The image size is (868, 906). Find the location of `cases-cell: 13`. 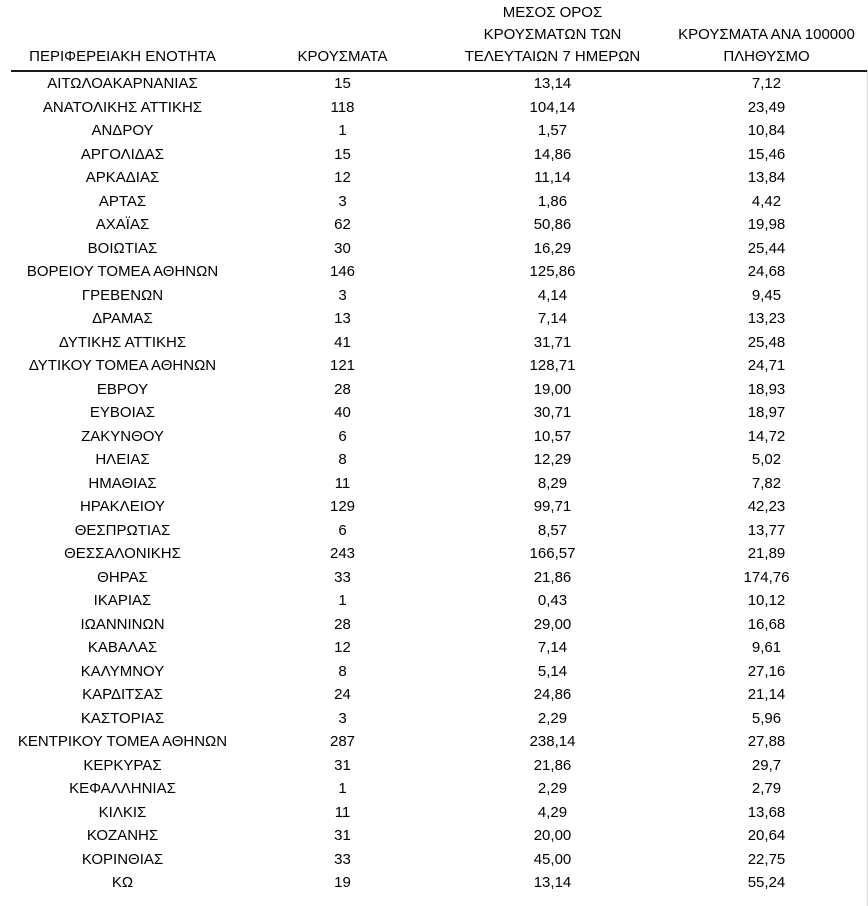

cases-cell: 13 is located at coordinates (342, 319).